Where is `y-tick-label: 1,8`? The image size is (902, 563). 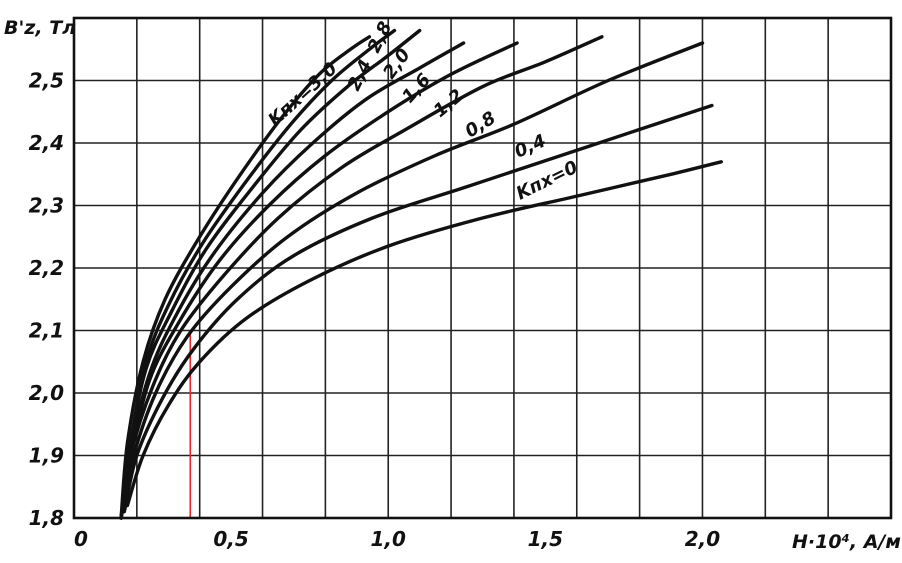 y-tick-label: 1,8 is located at coordinates (47, 518).